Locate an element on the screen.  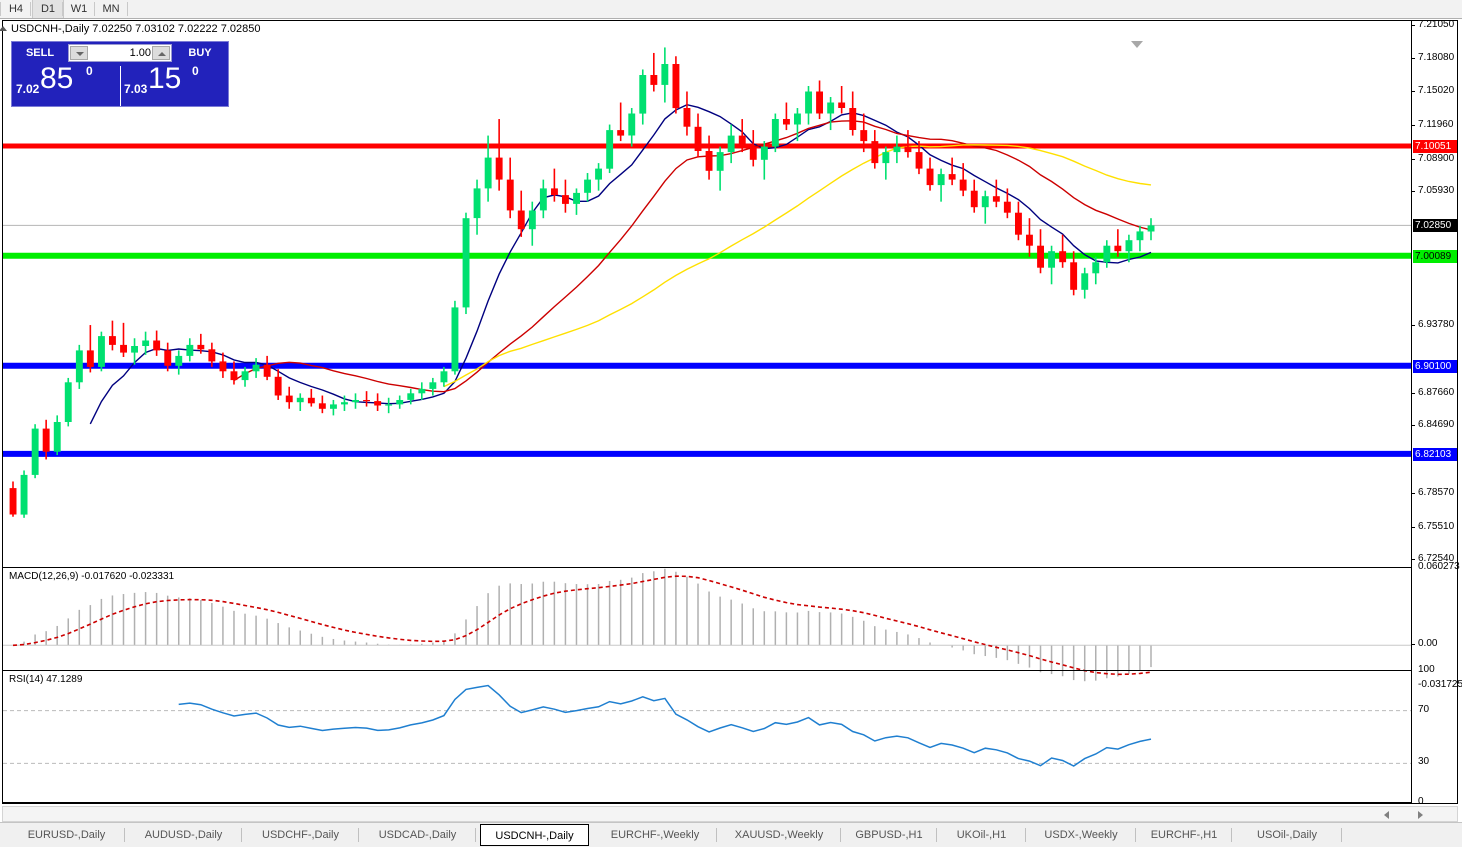
volume-value: 1.00 is located at coordinates (121, 53).